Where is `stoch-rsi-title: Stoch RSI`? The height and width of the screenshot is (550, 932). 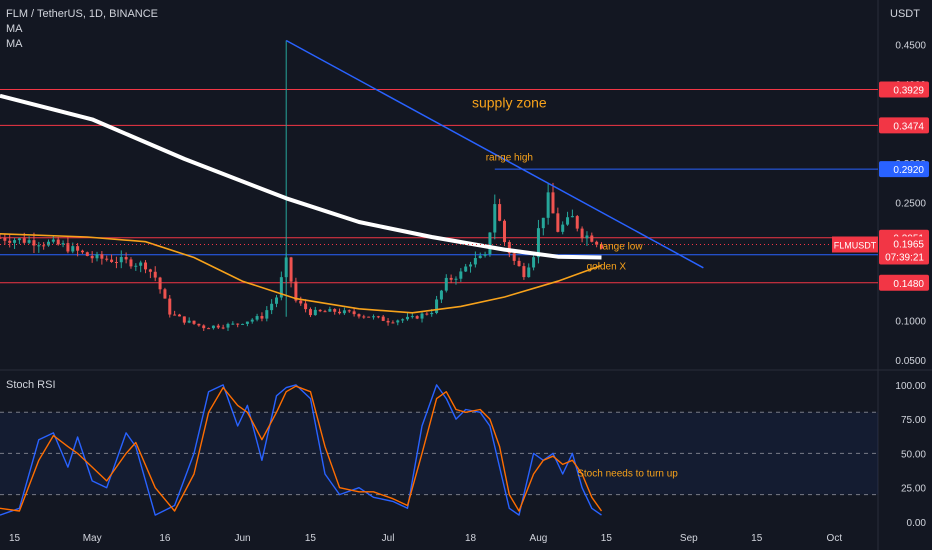 stoch-rsi-title: Stoch RSI is located at coordinates (31, 385).